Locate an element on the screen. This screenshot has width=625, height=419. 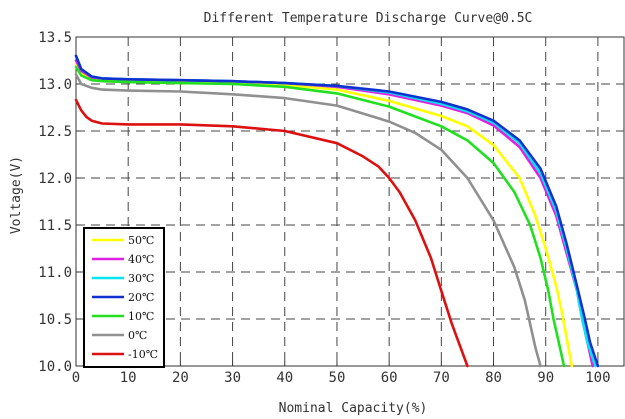
legend: 50℃ 40℃ 30℃ 20℃ 10℃ 0℃ -10℃ is located at coordinates (124, 297).